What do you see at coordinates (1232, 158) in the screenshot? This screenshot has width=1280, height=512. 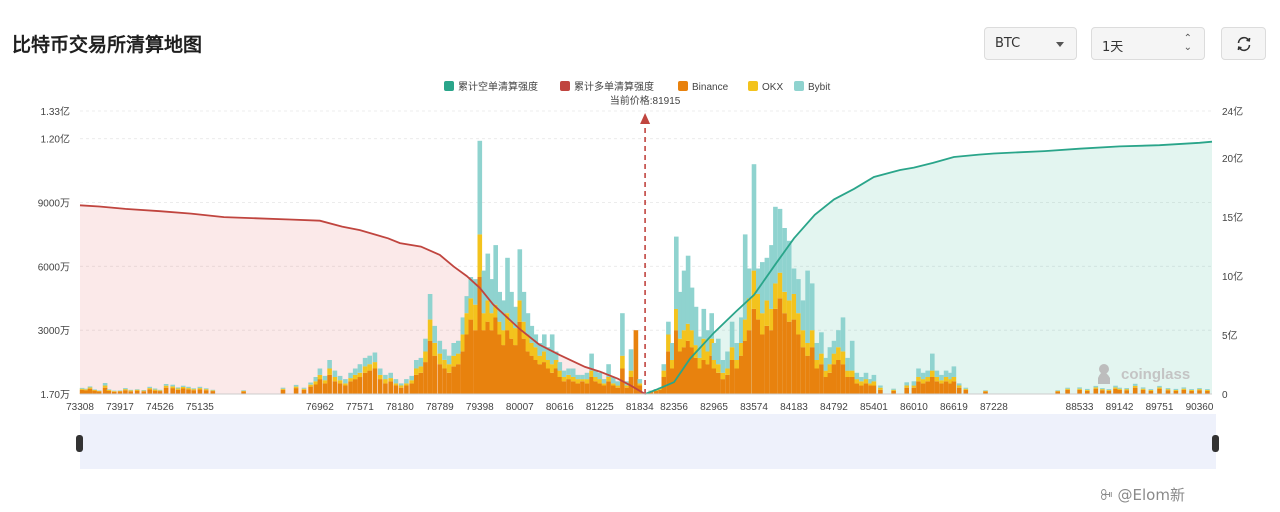 I see `y-right-tick-label: 20亿` at bounding box center [1232, 158].